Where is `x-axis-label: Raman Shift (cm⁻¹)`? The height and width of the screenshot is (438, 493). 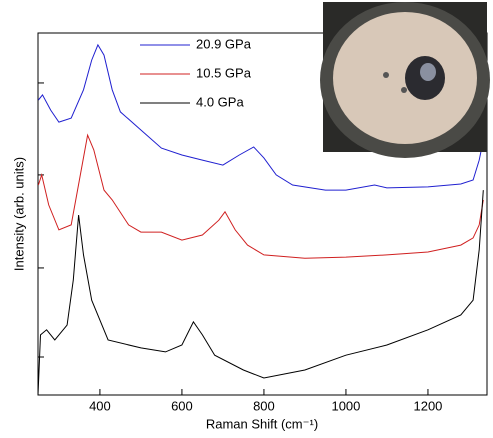 x-axis-label: Raman Shift (cm⁻¹) is located at coordinates (262, 423).